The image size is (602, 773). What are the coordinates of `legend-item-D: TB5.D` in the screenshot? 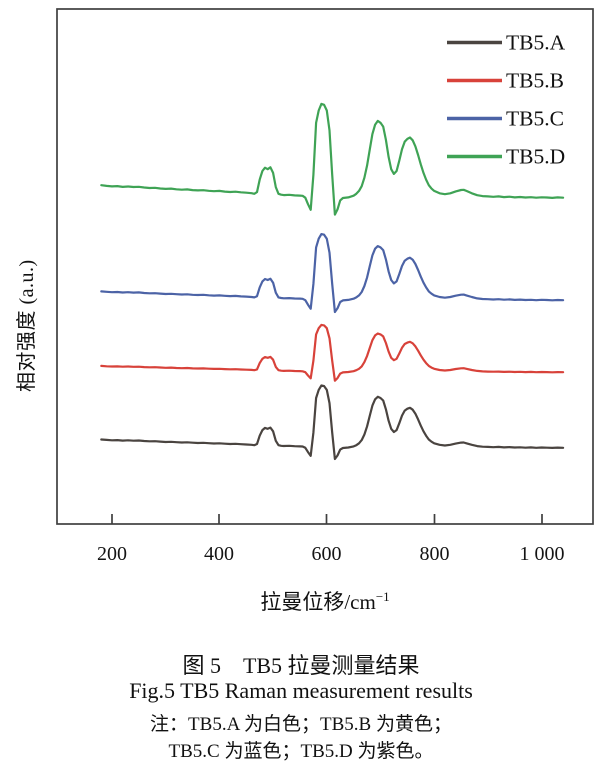 It's located at (506, 157).